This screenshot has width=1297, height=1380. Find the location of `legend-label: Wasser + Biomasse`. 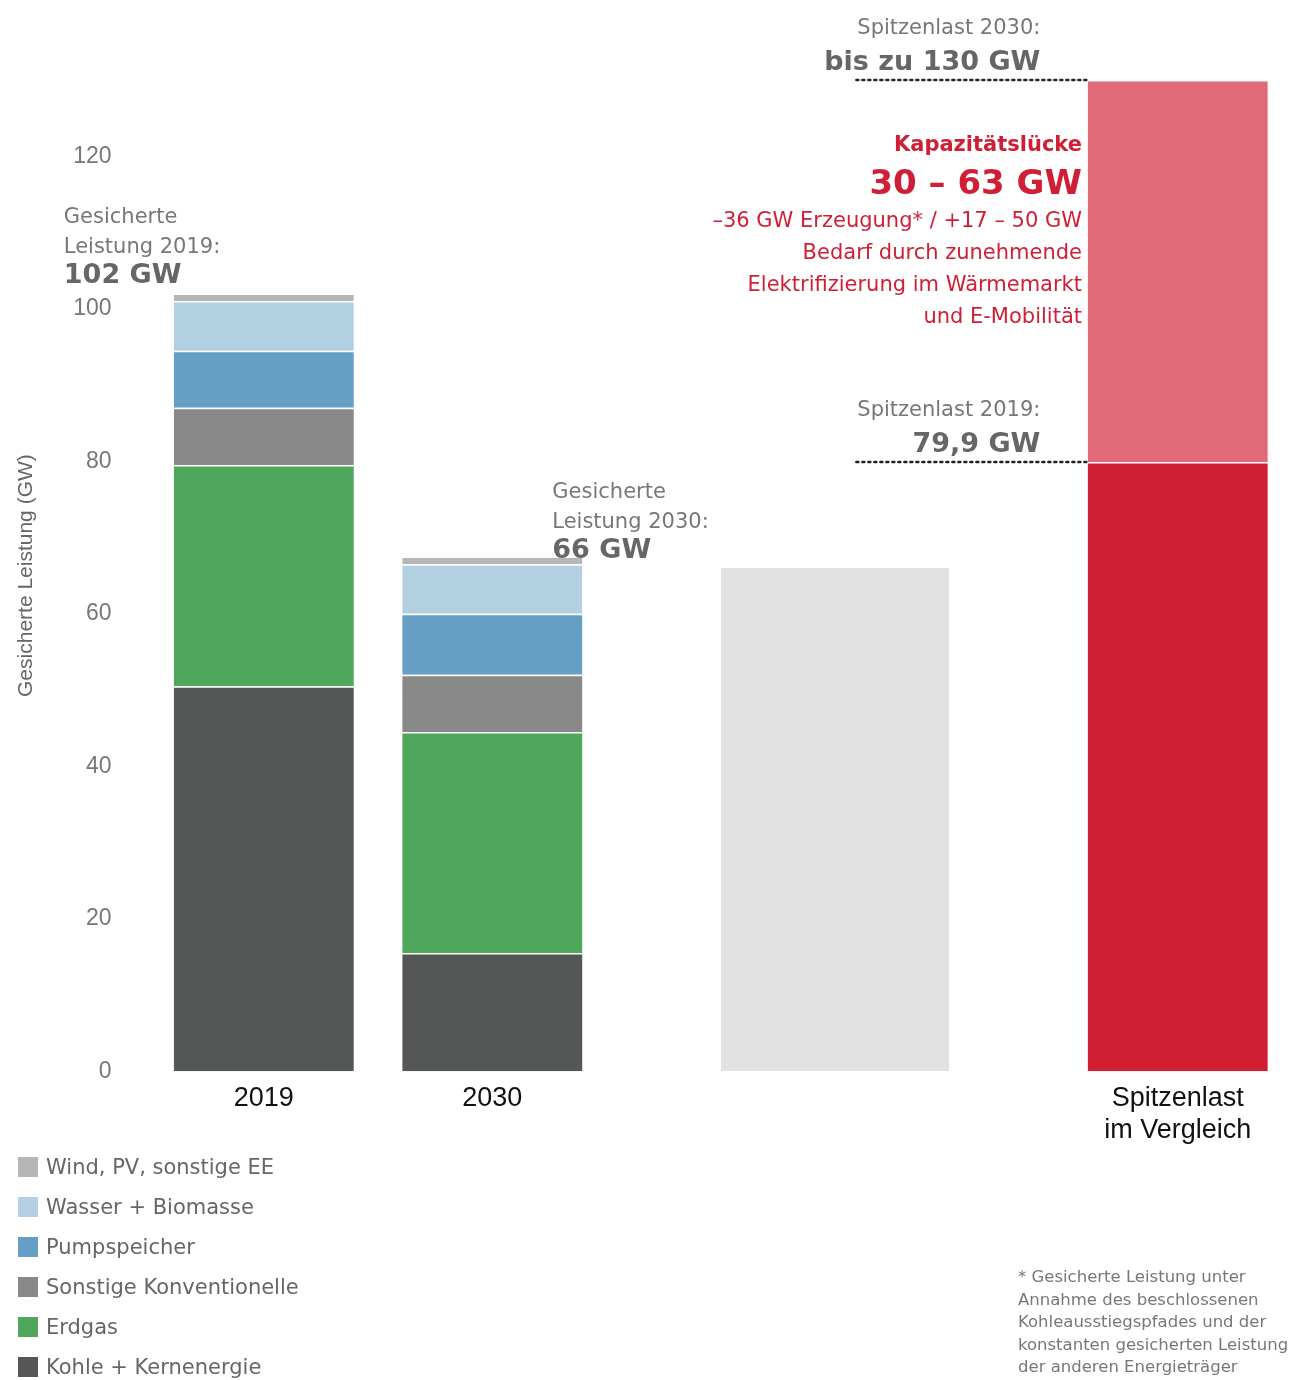

legend-label: Wasser + Biomasse is located at coordinates (150, 1207).